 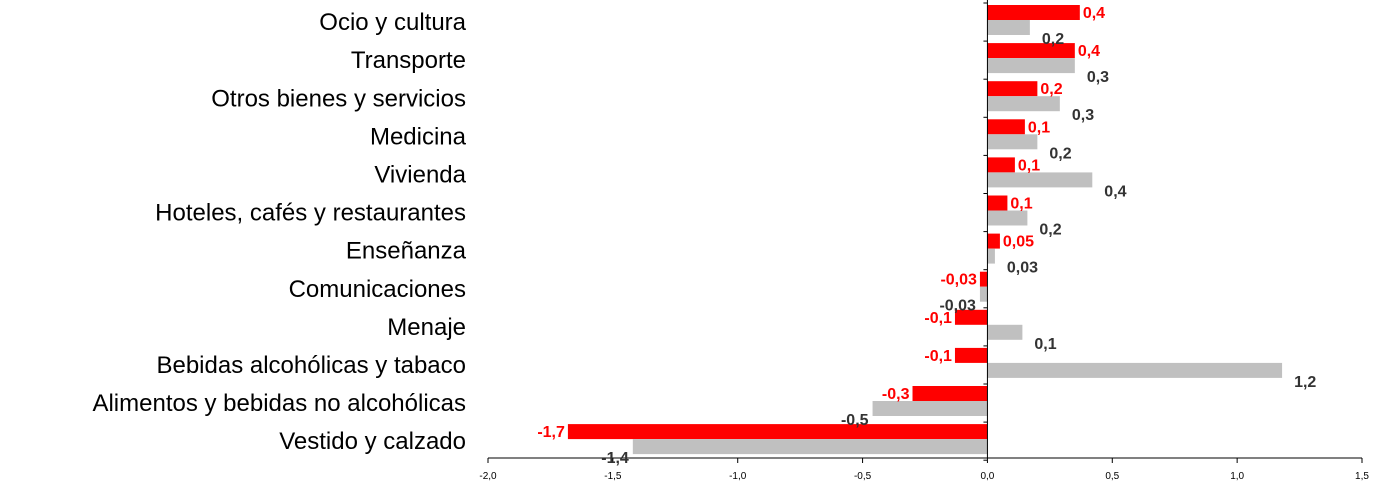 I want to click on category-label: Comunicaciones, so click(x=377, y=289).